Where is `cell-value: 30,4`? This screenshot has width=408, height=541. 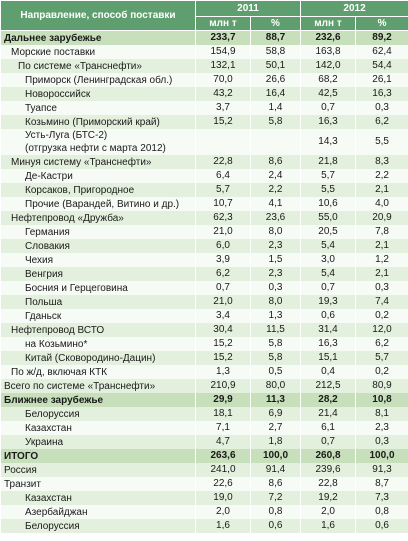
cell-value: 30,4 is located at coordinates (223, 330).